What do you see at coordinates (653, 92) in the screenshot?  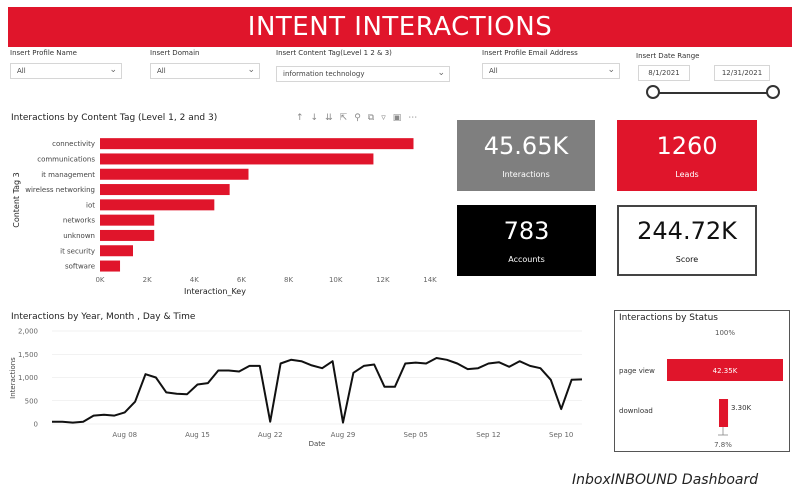 I see `date-range-start-handle` at bounding box center [653, 92].